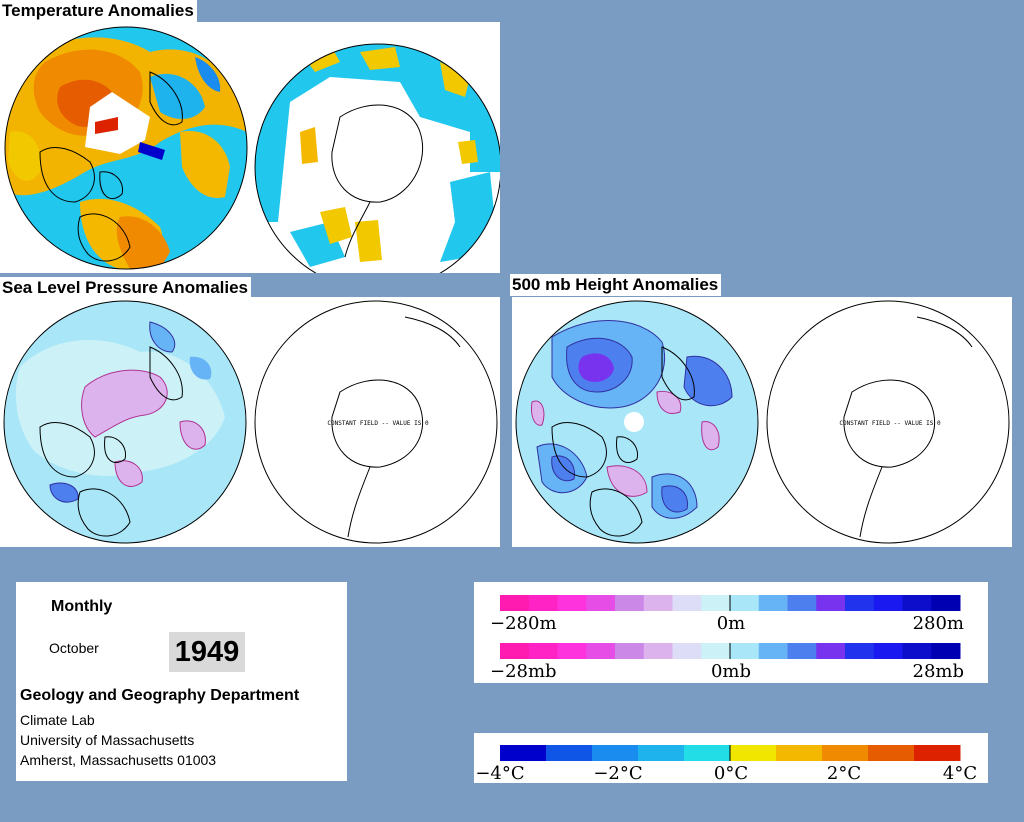 The image size is (1024, 822). I want to click on height-min-label: −280m, so click(523, 623).